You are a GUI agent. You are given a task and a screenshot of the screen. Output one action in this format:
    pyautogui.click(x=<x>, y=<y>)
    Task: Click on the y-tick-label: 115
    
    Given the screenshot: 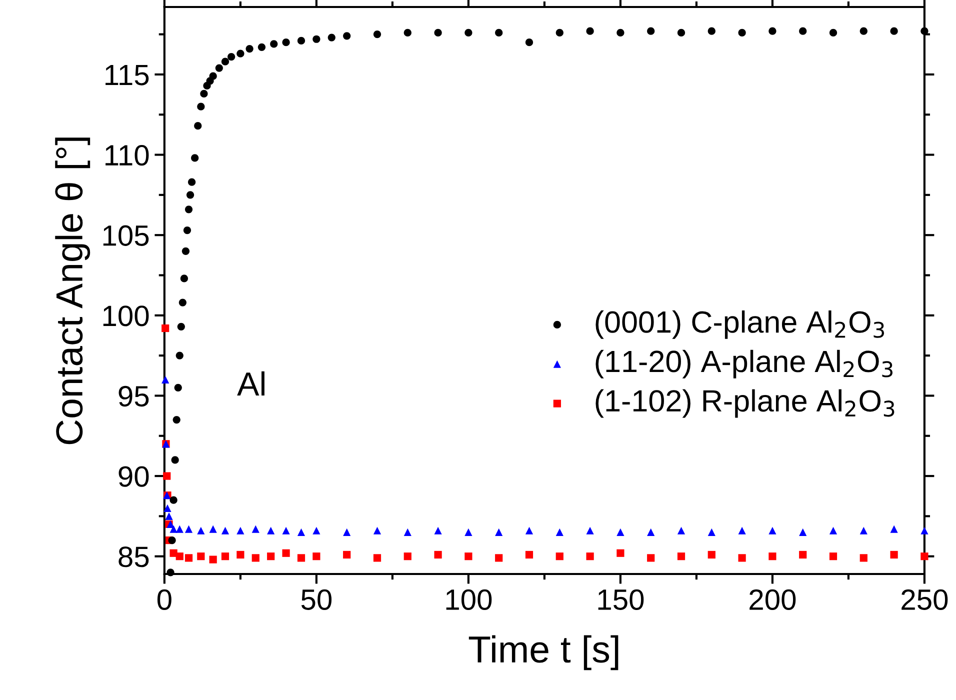 What is the action you would take?
    pyautogui.click(x=127, y=75)
    